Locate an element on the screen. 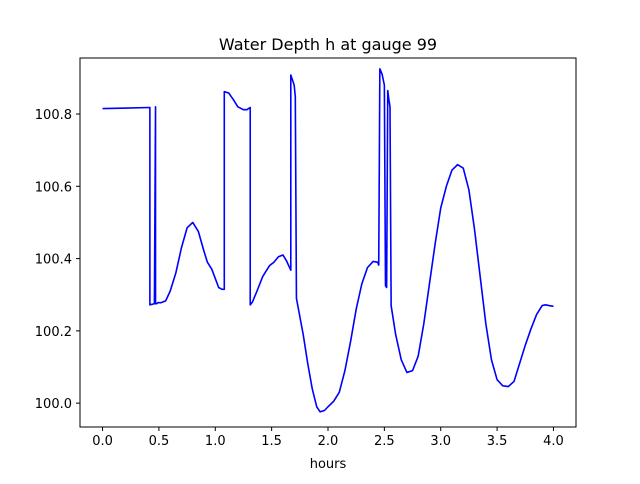  y-tick-label: 100.2 is located at coordinates (53, 332).